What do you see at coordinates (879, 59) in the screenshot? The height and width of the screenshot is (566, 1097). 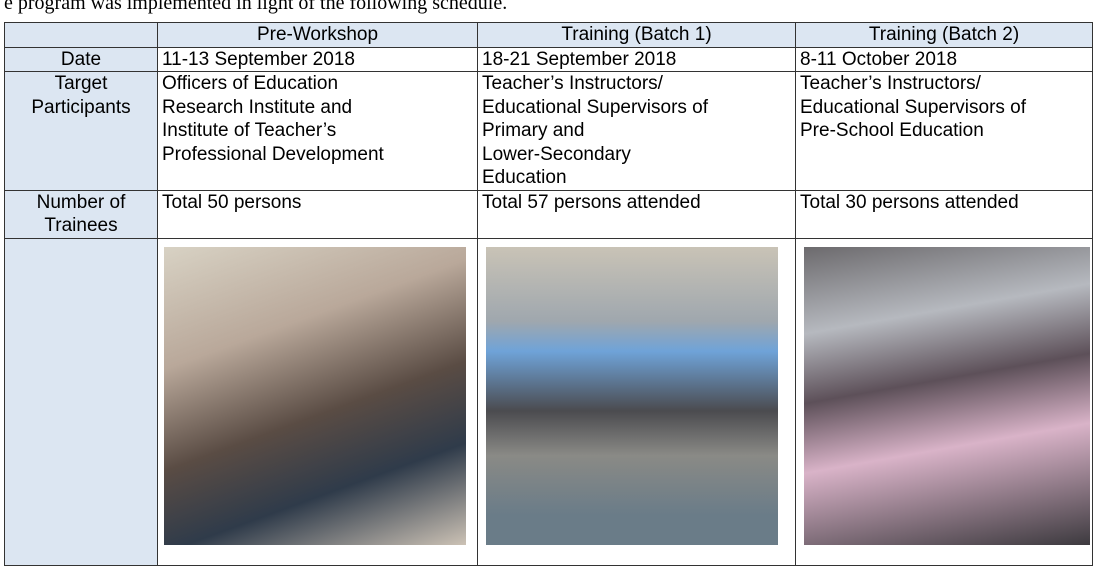 I see `cell-line: 8-11 October 2018` at bounding box center [879, 59].